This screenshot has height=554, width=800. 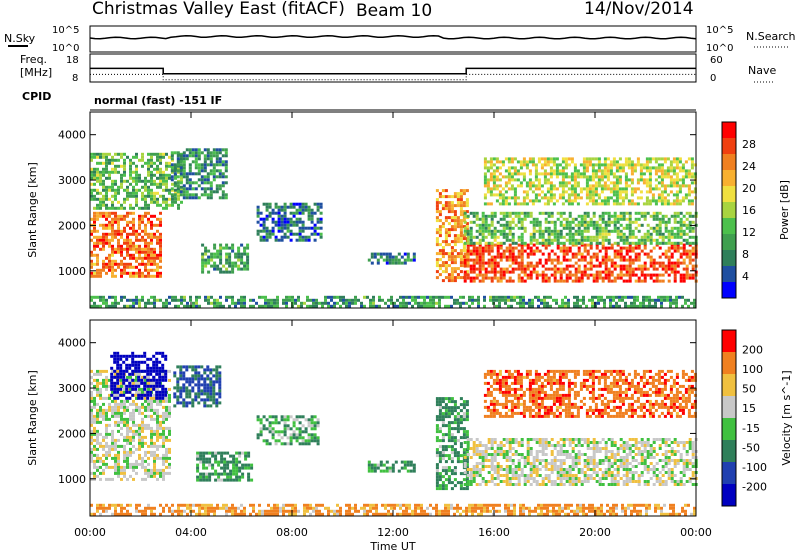 I want to click on freq-left-tick-top: 18, so click(x=72, y=60).